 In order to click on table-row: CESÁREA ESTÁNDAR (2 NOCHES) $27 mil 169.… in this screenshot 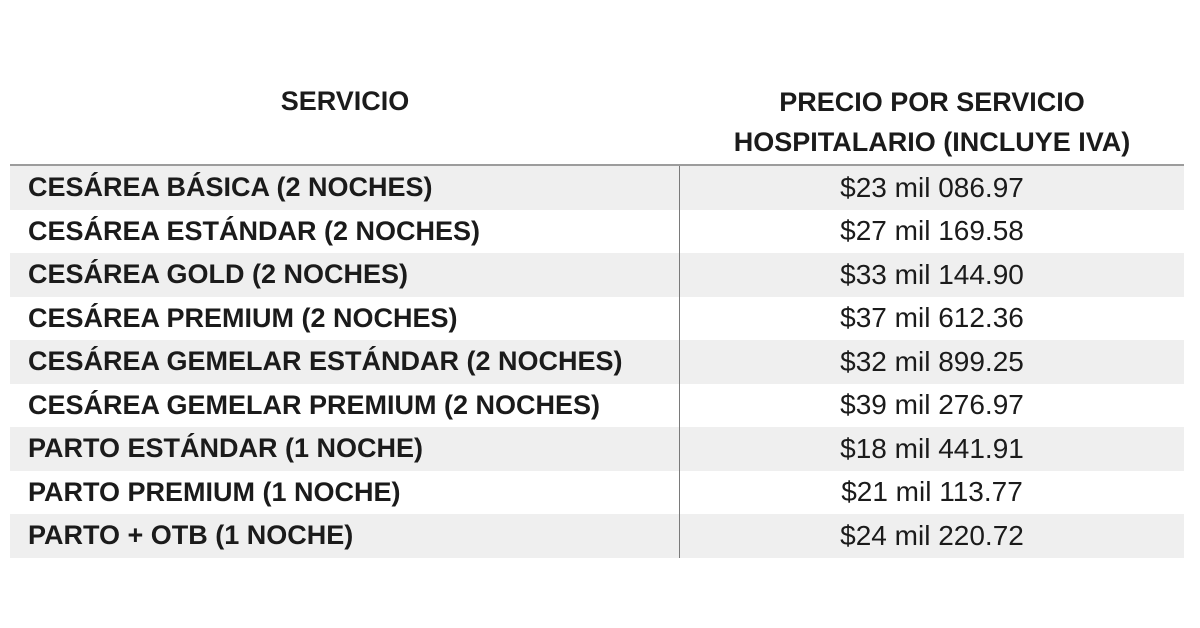, I will do `click(597, 231)`.